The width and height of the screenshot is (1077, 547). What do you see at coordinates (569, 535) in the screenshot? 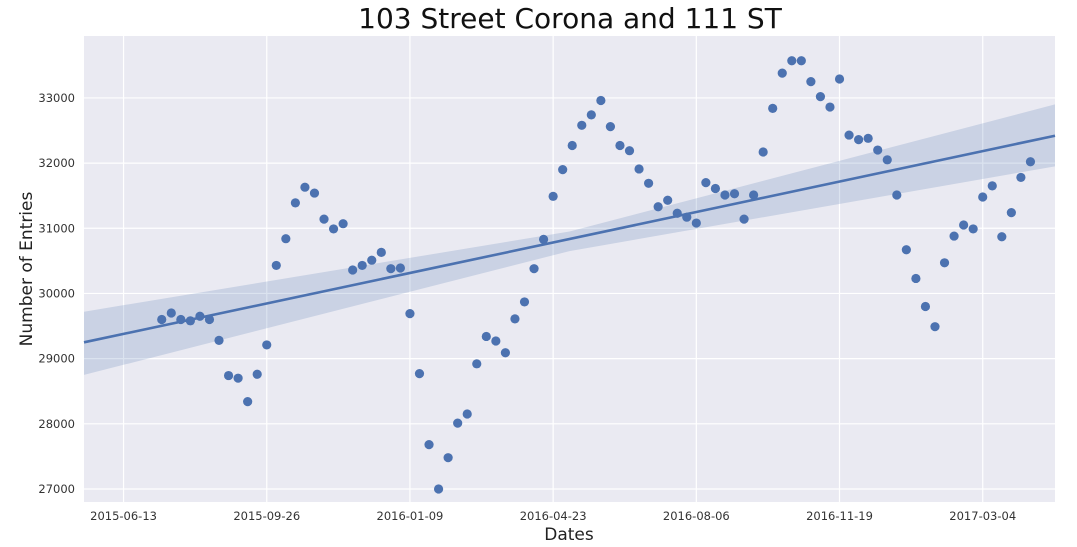
I see `x-axis-label: Dates` at bounding box center [569, 535].